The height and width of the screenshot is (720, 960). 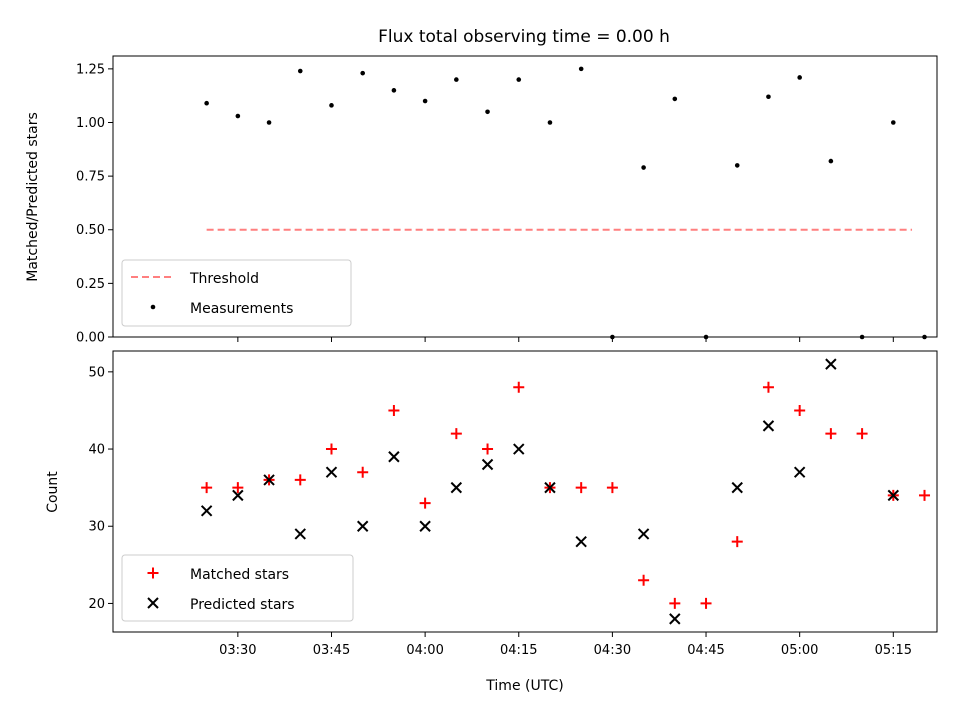 I want to click on y-tick-label: 0.50, so click(x=90, y=230).